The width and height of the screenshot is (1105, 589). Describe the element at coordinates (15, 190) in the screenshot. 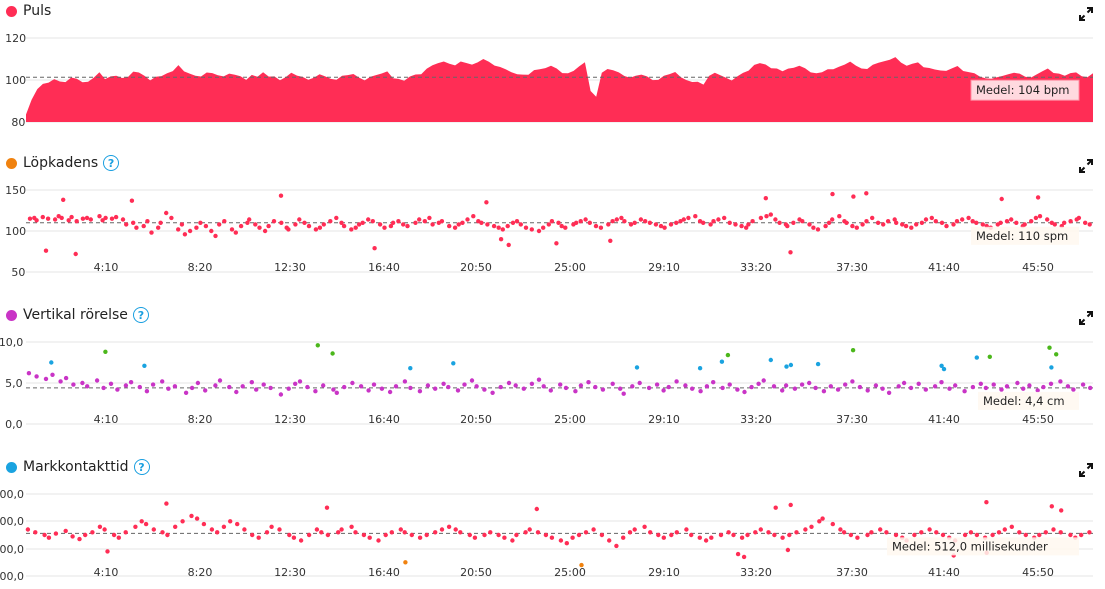

I see `y-tick-label: 150` at that location.